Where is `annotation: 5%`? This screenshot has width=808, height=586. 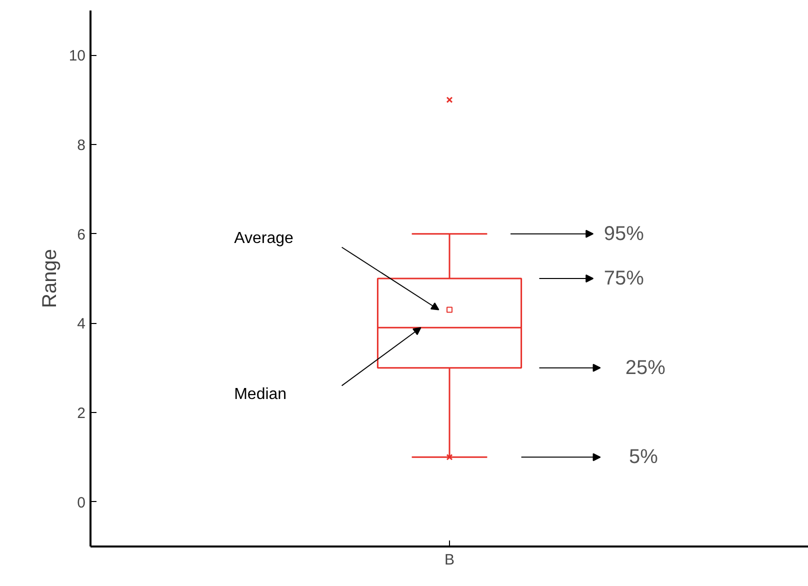 annotation: 5% is located at coordinates (643, 457).